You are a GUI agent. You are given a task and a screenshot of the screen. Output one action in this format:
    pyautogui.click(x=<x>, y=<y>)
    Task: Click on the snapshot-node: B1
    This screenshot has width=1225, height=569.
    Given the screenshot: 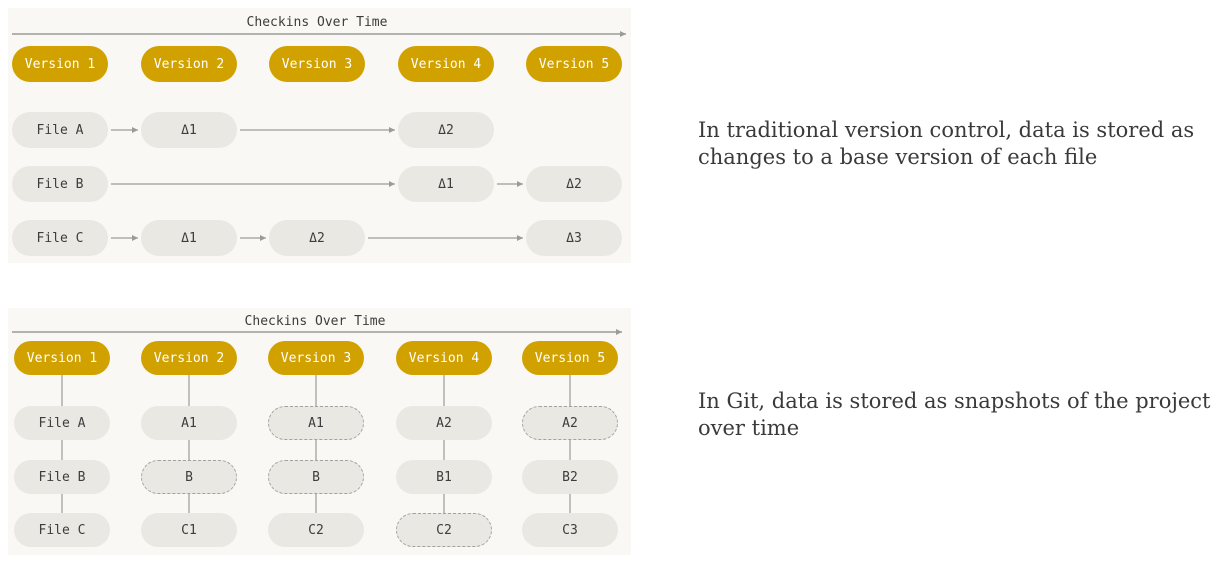 What is the action you would take?
    pyautogui.click(x=444, y=477)
    